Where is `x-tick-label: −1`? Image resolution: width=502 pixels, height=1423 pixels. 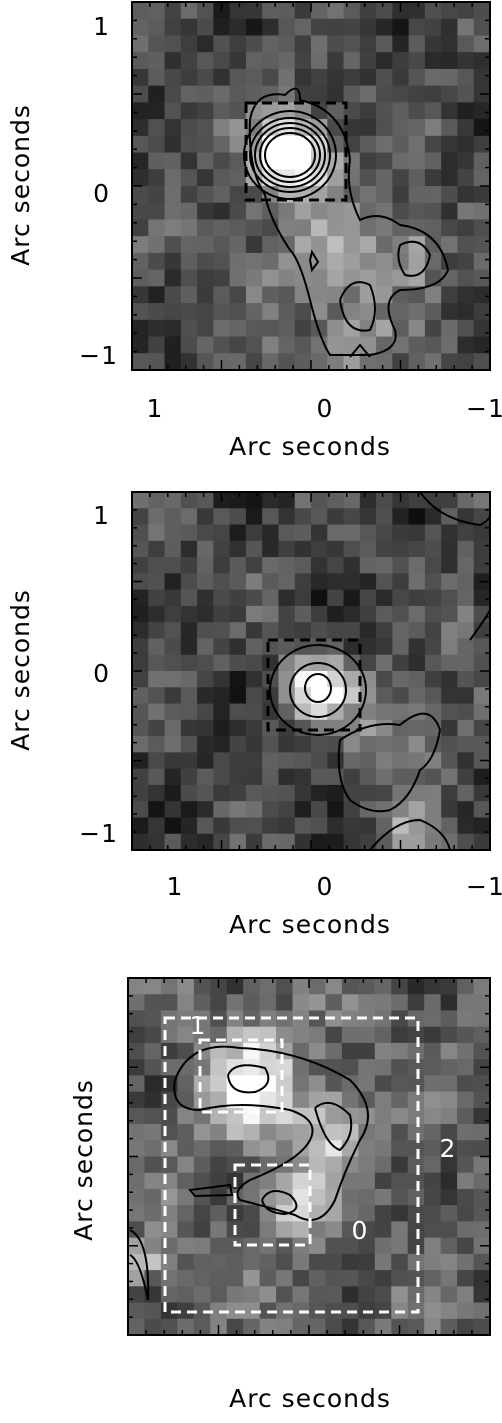 x-tick-label: −1 is located at coordinates (484, 886).